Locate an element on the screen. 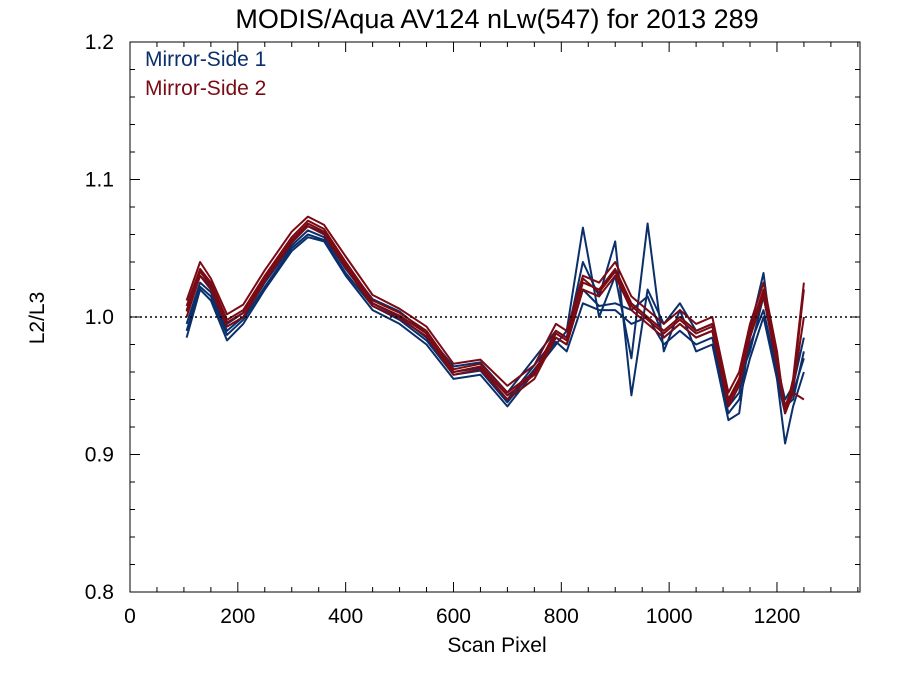  y-axis-label: L2/L3 is located at coordinates (37, 318).